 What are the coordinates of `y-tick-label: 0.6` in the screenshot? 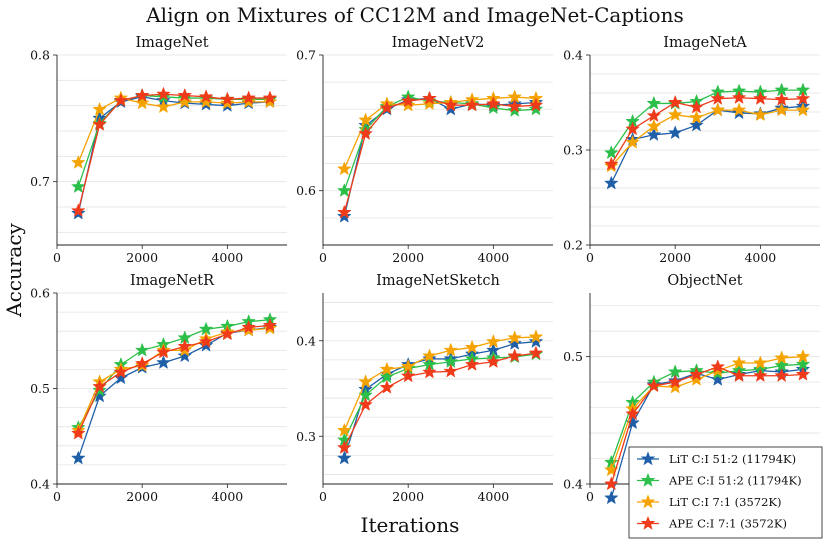 It's located at (40, 293).